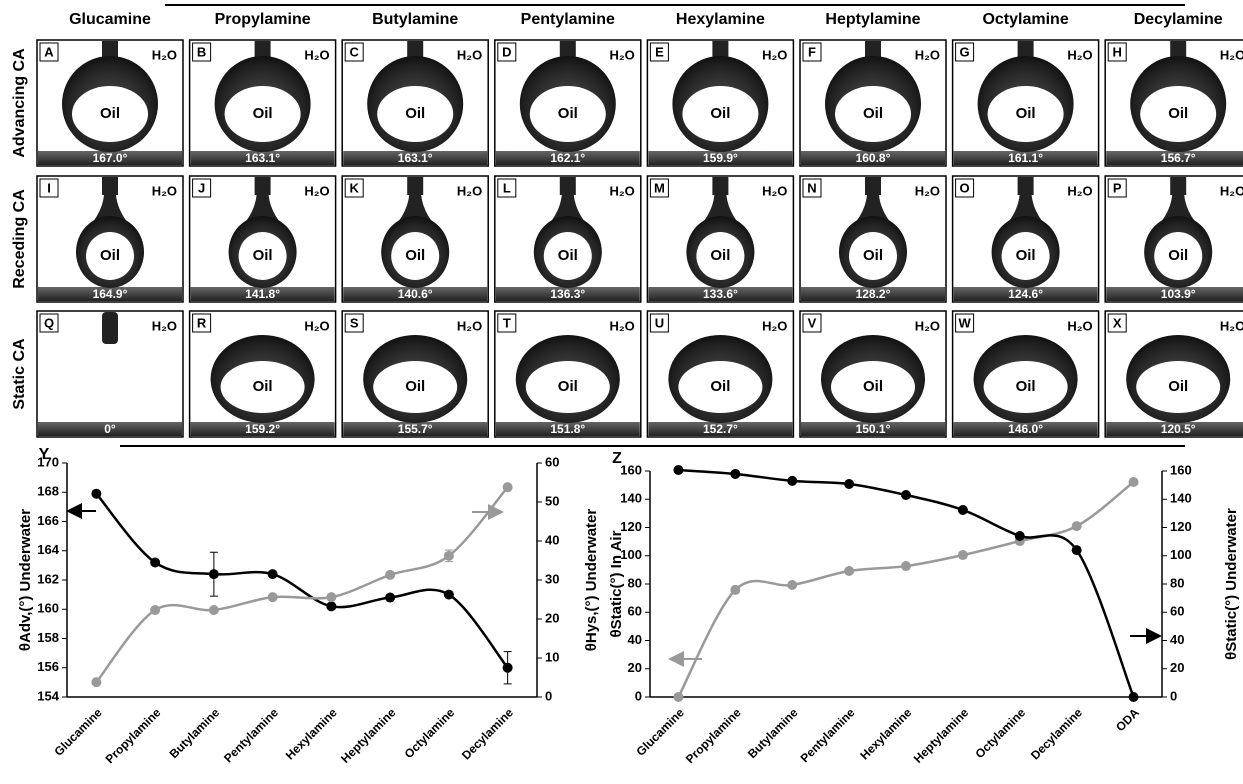  What do you see at coordinates (1025, 103) in the screenshot?
I see `photo-panel: Oil G H₂O 161.1°` at bounding box center [1025, 103].